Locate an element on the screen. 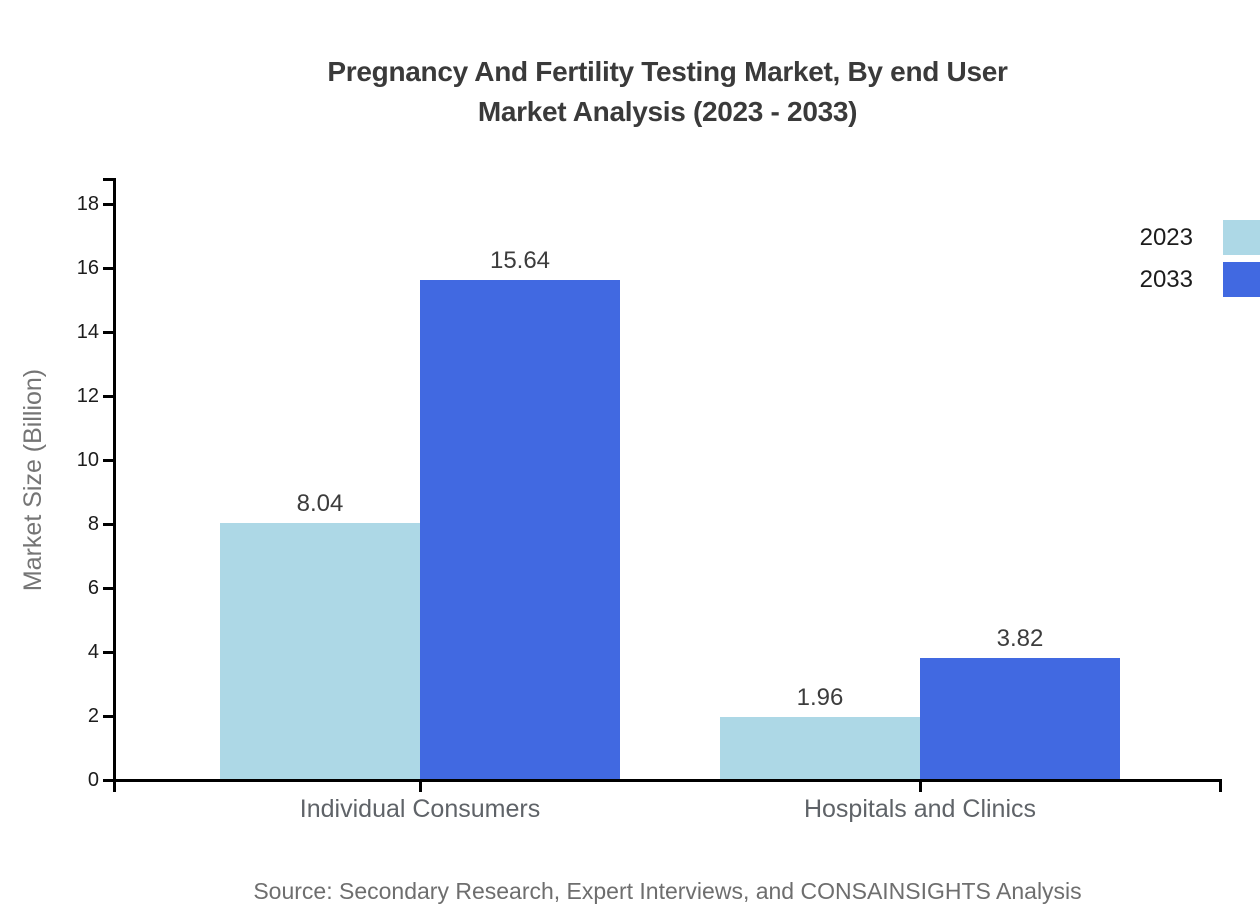 This screenshot has height=920, width=1260. legend-swatch-2033 is located at coordinates (1241, 279).